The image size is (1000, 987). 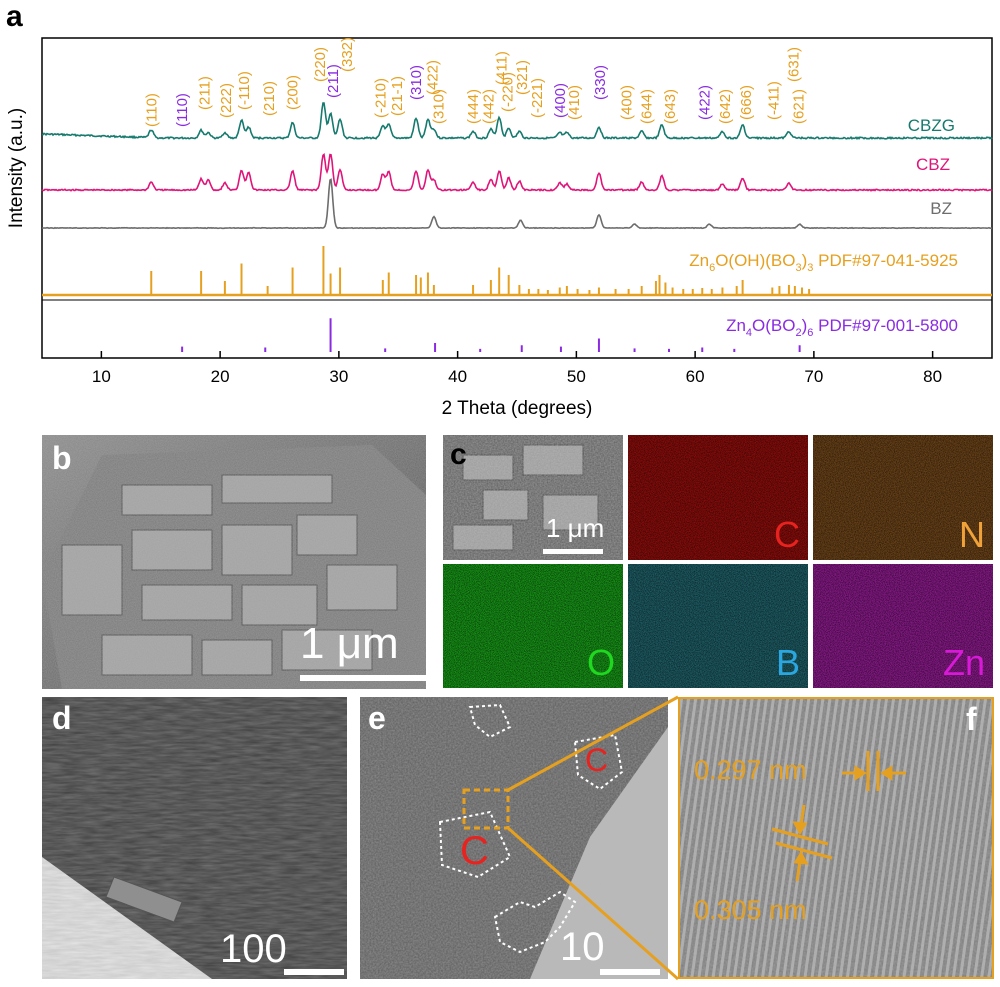 What do you see at coordinates (517, 204) in the screenshot?
I see `series-line-bz` at bounding box center [517, 204].